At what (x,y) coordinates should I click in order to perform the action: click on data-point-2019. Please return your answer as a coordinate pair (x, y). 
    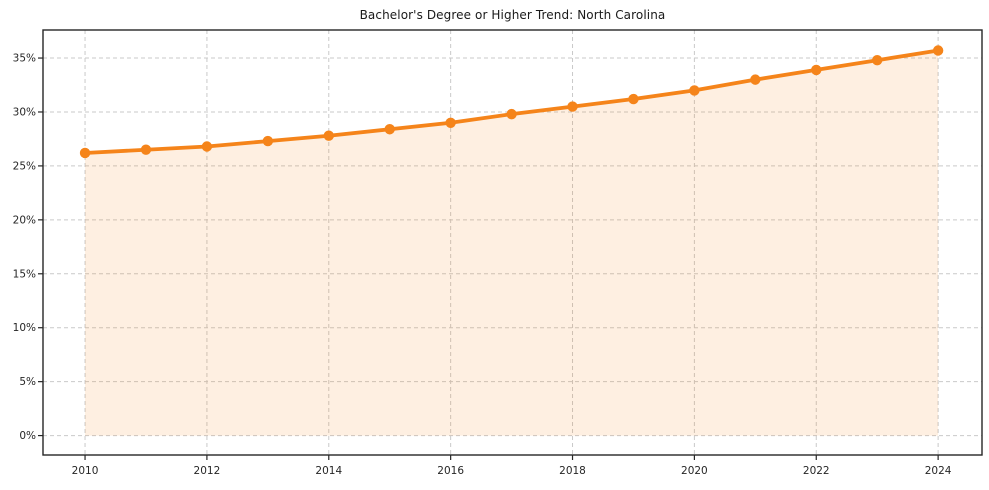
    Looking at the image, I should click on (633, 99).